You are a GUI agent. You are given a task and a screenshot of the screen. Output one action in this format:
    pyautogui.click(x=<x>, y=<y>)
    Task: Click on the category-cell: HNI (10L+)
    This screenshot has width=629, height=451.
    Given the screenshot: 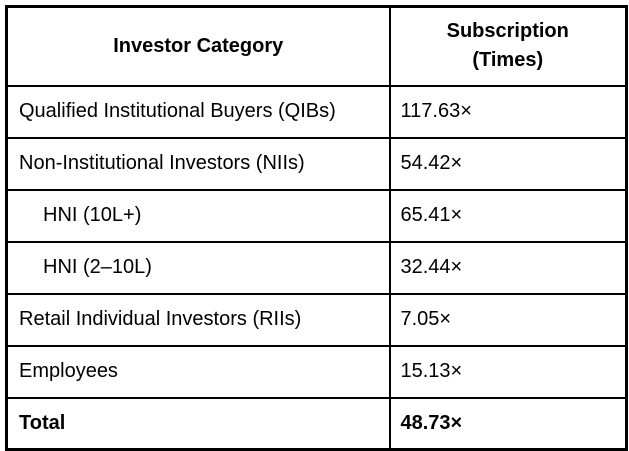 What is the action you would take?
    pyautogui.click(x=198, y=215)
    